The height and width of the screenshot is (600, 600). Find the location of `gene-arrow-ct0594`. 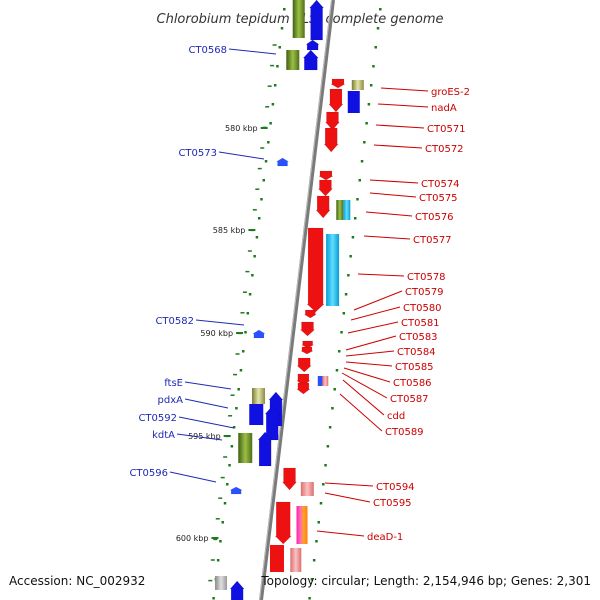

gene-arrow-ct0594 is located at coordinates (289, 479).